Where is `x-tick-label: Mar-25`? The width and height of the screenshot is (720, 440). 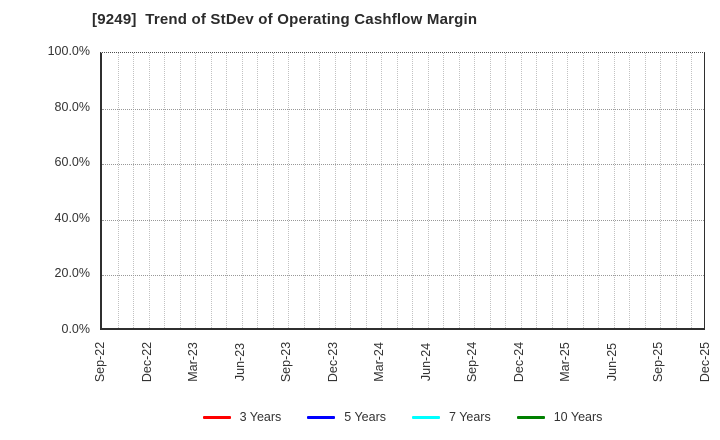
x-tick-label: Mar-25 is located at coordinates (565, 362).